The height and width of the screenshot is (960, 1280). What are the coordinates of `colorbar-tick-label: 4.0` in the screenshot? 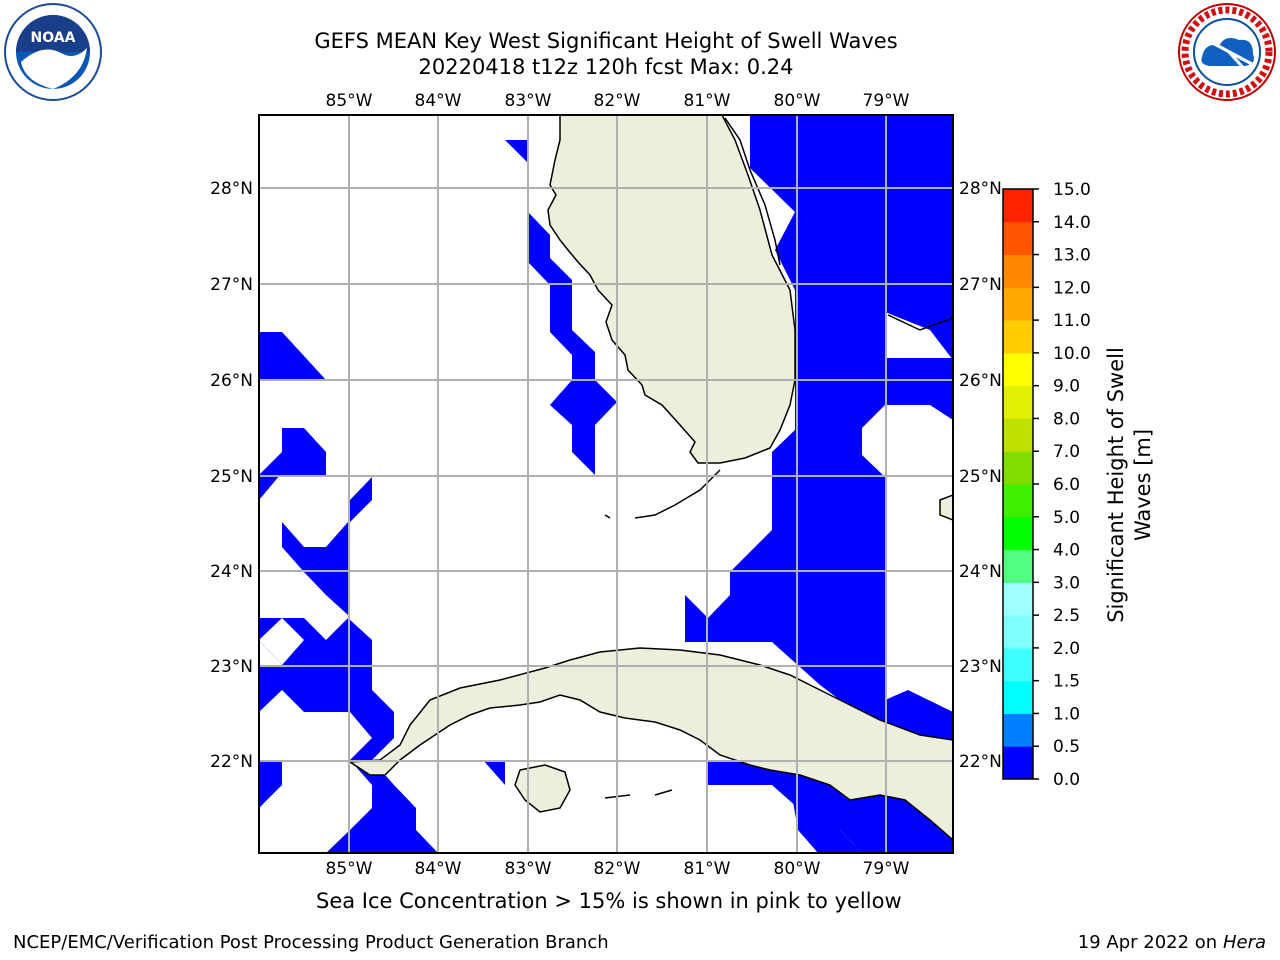 It's located at (1066, 551).